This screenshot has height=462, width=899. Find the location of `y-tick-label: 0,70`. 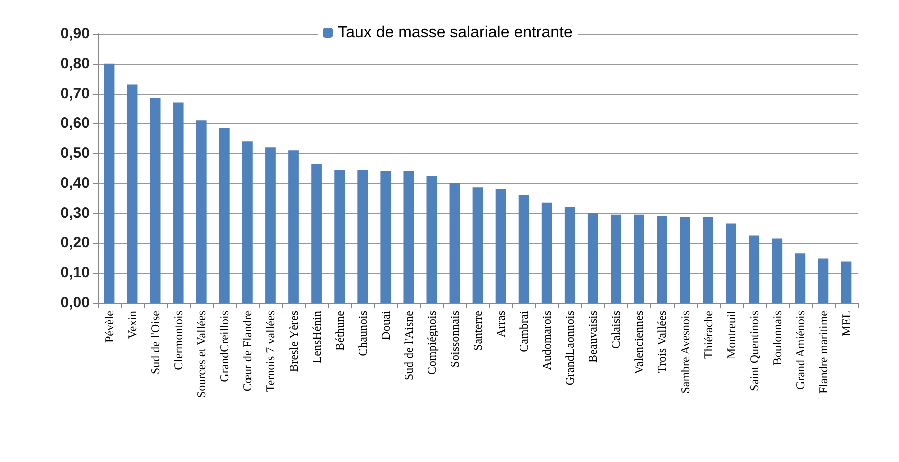

y-tick-label: 0,70 is located at coordinates (75, 93).